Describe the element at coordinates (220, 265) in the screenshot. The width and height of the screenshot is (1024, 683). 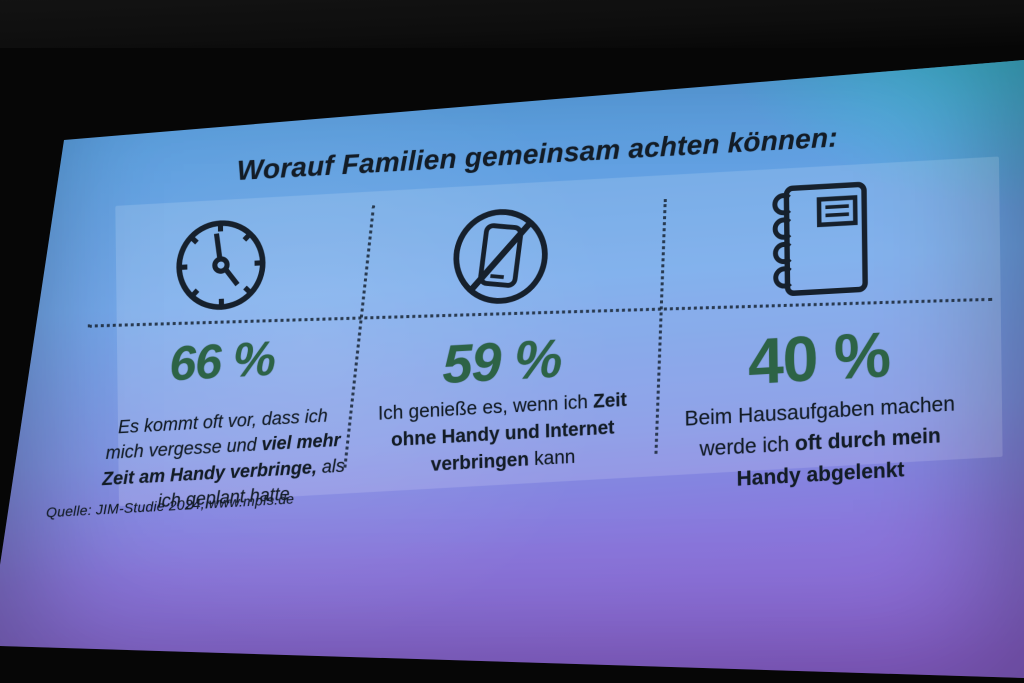
I see `clock-icon` at that location.